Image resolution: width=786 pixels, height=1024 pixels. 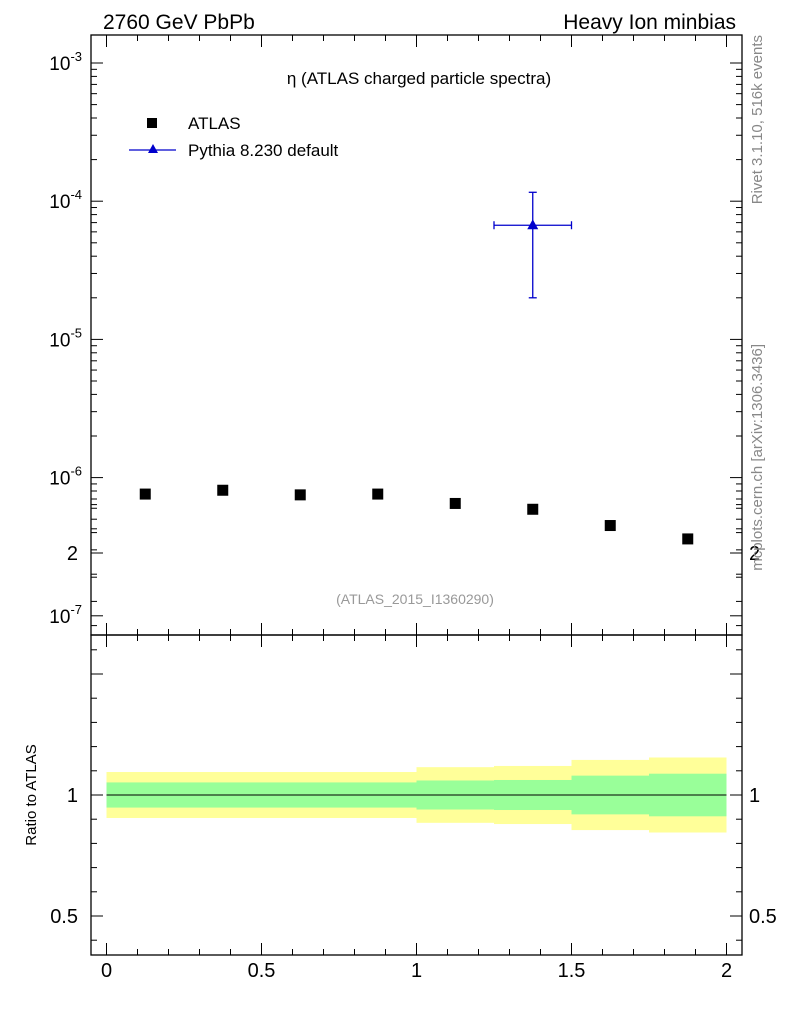 I want to click on side-label-rivet: Rivet 3.1.10, 516k events, so click(x=757, y=119).